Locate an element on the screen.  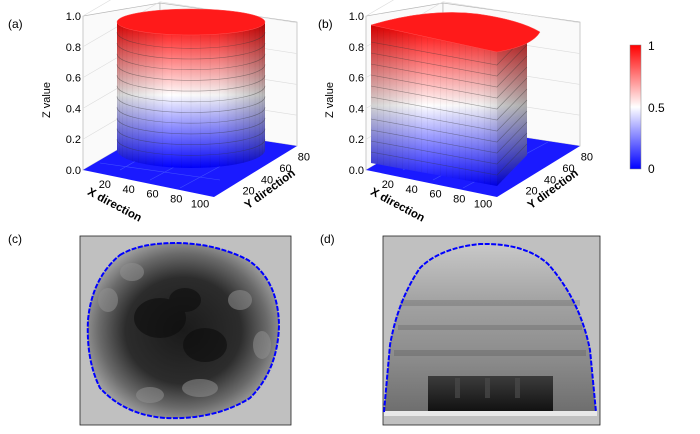
panel-a-y-ticks: 20 40 60 80 is located at coordinates (276, 175).